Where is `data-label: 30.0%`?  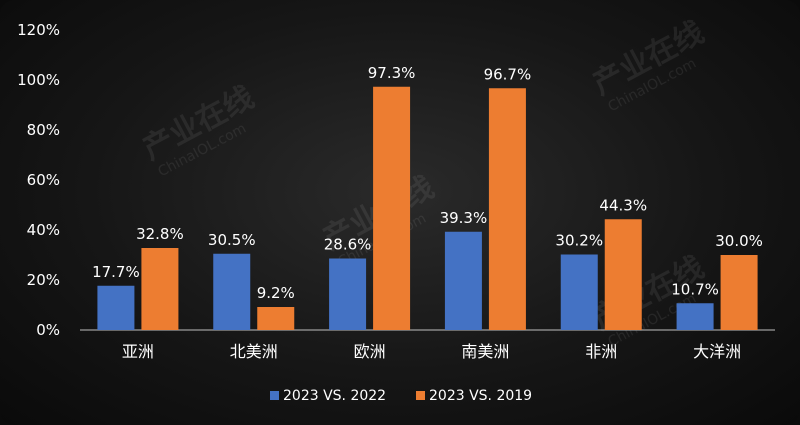
data-label: 30.0% is located at coordinates (739, 241).